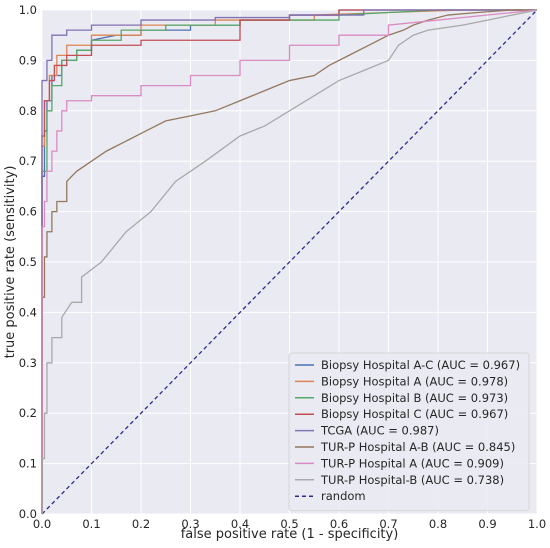 The image size is (550, 548). I want to click on x-tick-label: 0.6, so click(339, 524).